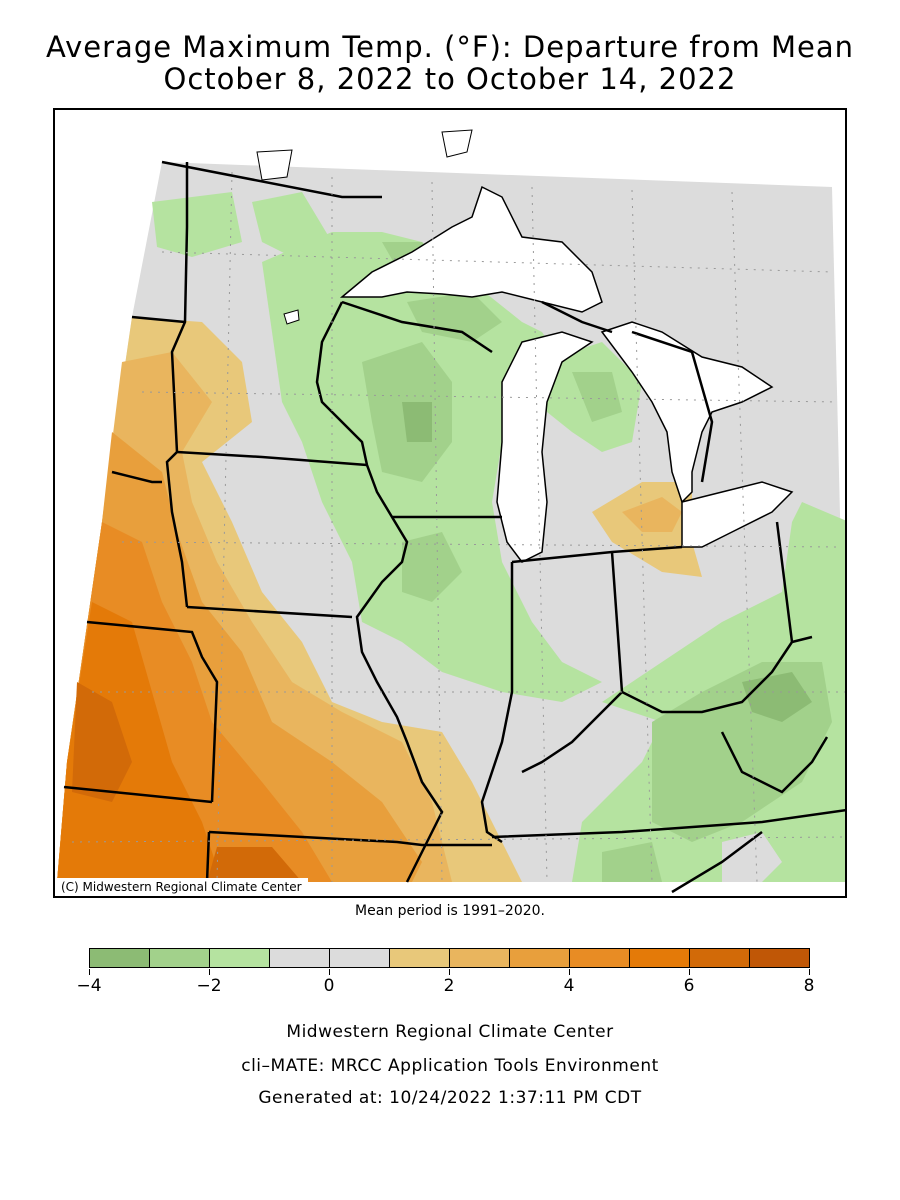 Image resolution: width=900 pixels, height=1200 pixels. I want to click on map-credit: (C) Midwestern Regional Climate Center, so click(181, 887).